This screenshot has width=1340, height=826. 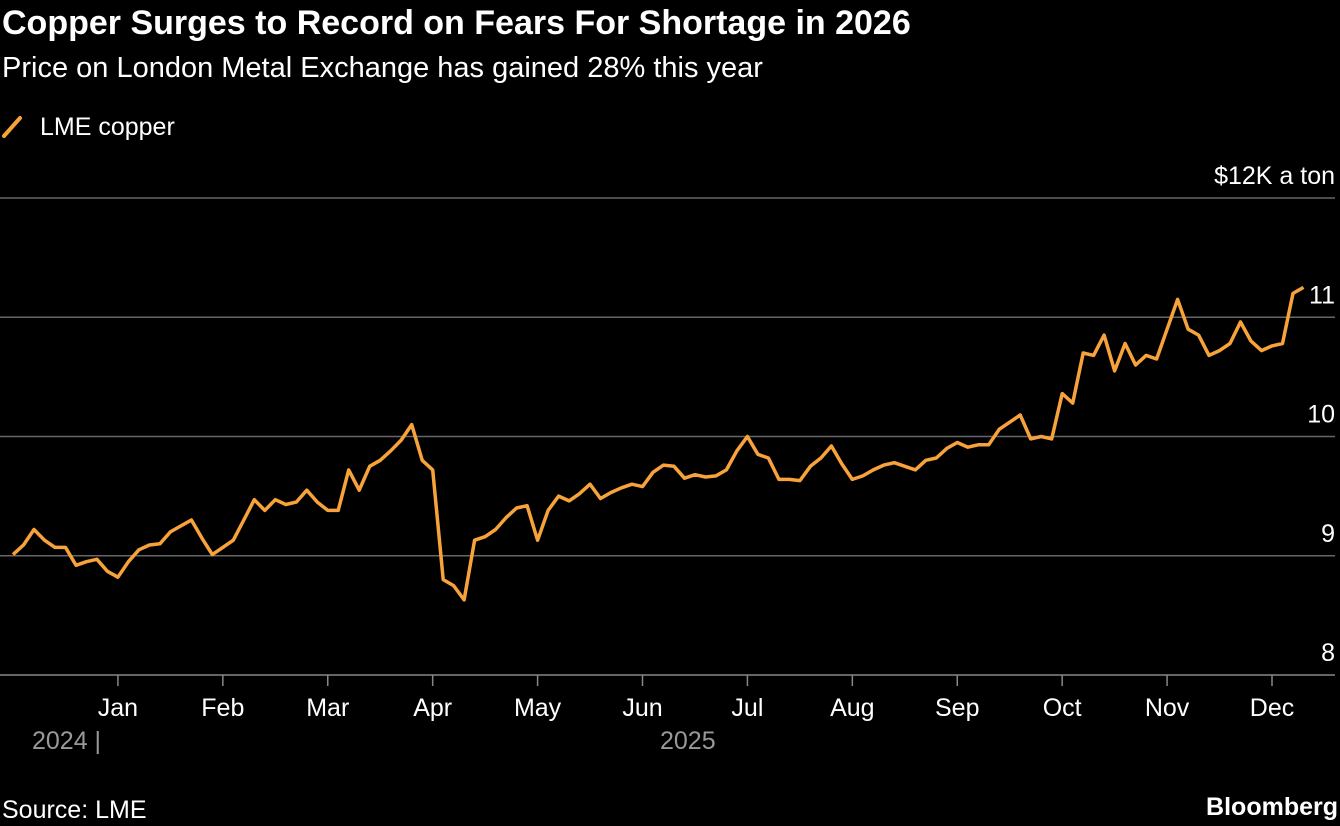 I want to click on x-tick-label: Oct, so click(x=1062, y=708).